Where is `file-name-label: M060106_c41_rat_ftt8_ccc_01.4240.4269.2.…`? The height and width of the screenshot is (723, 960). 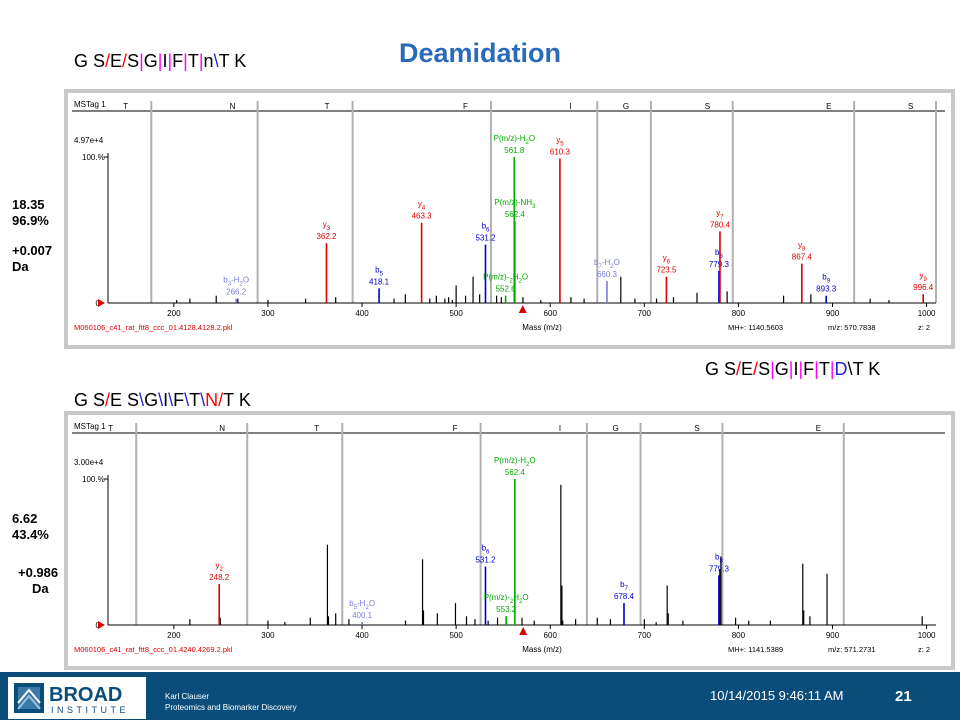
file-name-label: M060106_c41_rat_ftt8_ccc_01.4240.4269.2.… is located at coordinates (153, 649).